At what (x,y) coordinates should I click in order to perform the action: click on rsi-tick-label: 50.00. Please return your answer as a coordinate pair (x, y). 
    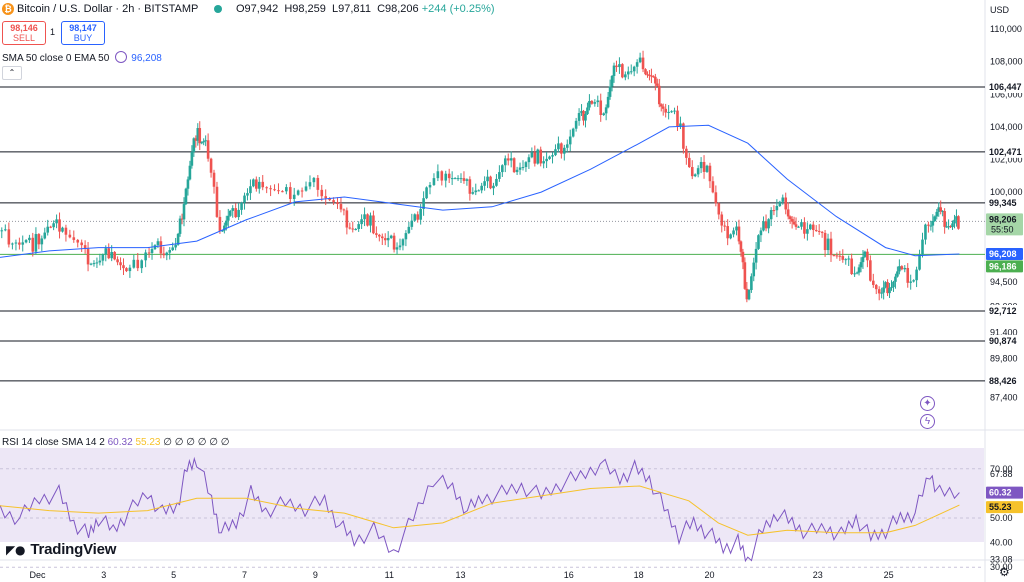
    Looking at the image, I should click on (1001, 518).